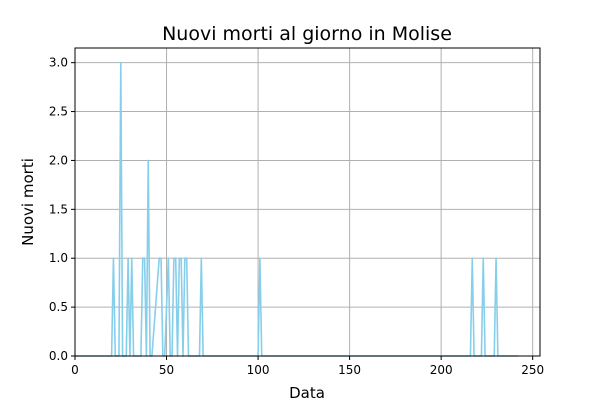  Describe the element at coordinates (58, 63) in the screenshot. I see `y-tick-label: 3.0` at that location.